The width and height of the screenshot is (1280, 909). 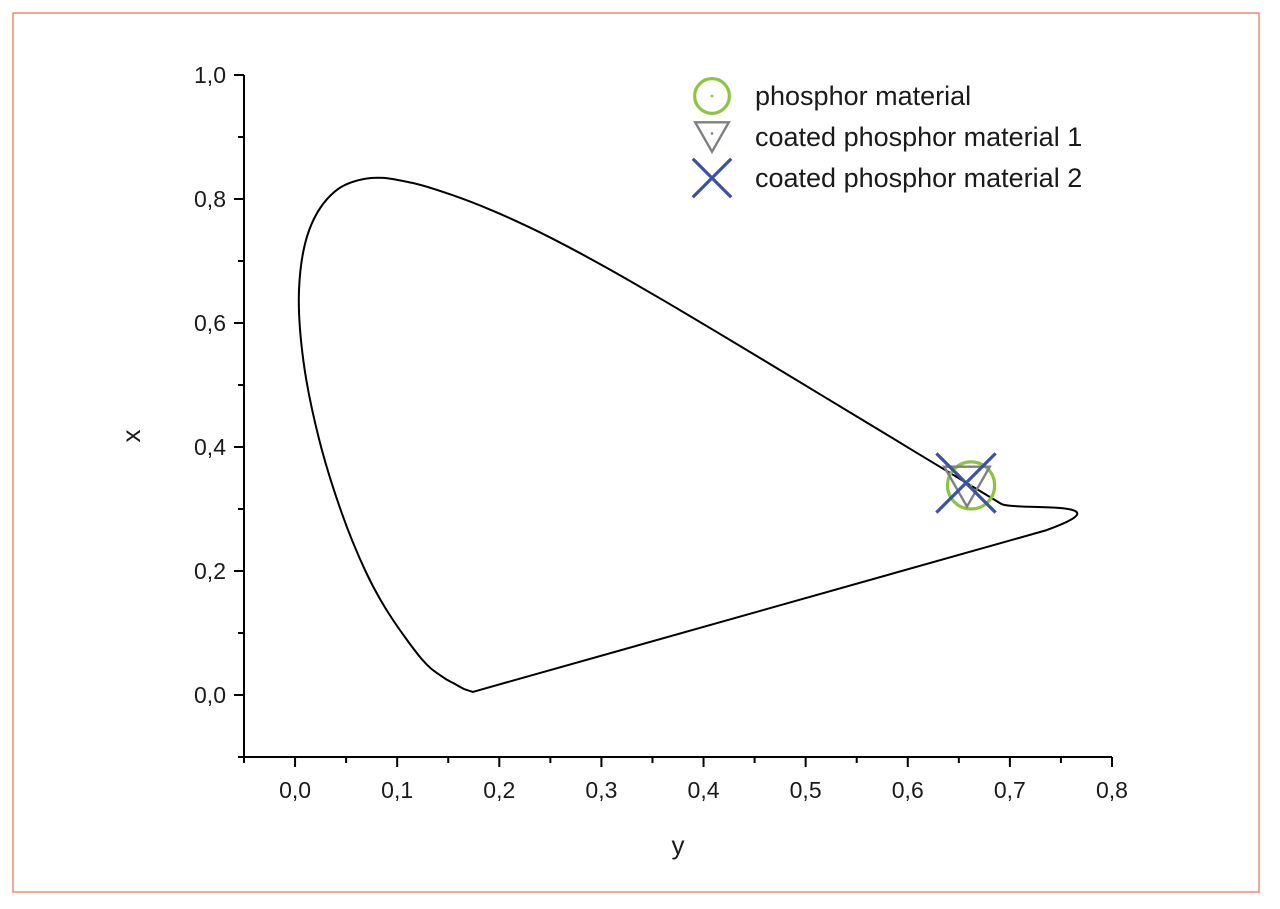 I want to click on y-tick-label: 0,0, so click(x=210, y=695).